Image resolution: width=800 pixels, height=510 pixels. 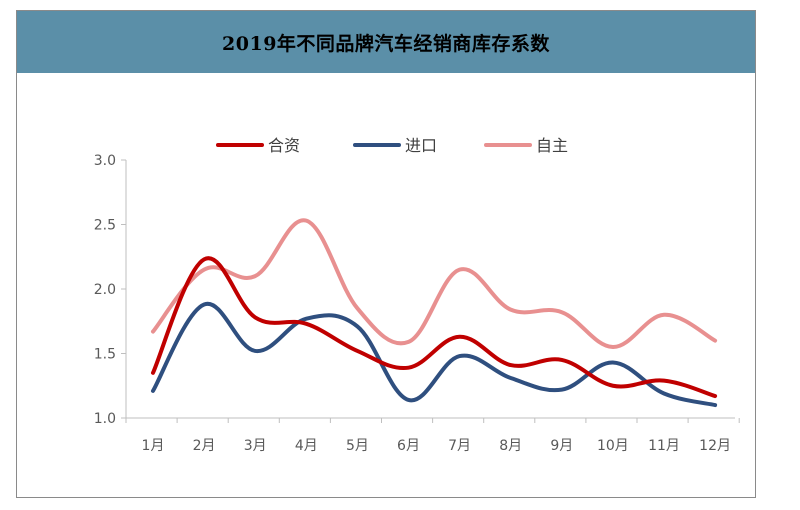 I want to click on x-tick-label: 1月, so click(x=153, y=446).